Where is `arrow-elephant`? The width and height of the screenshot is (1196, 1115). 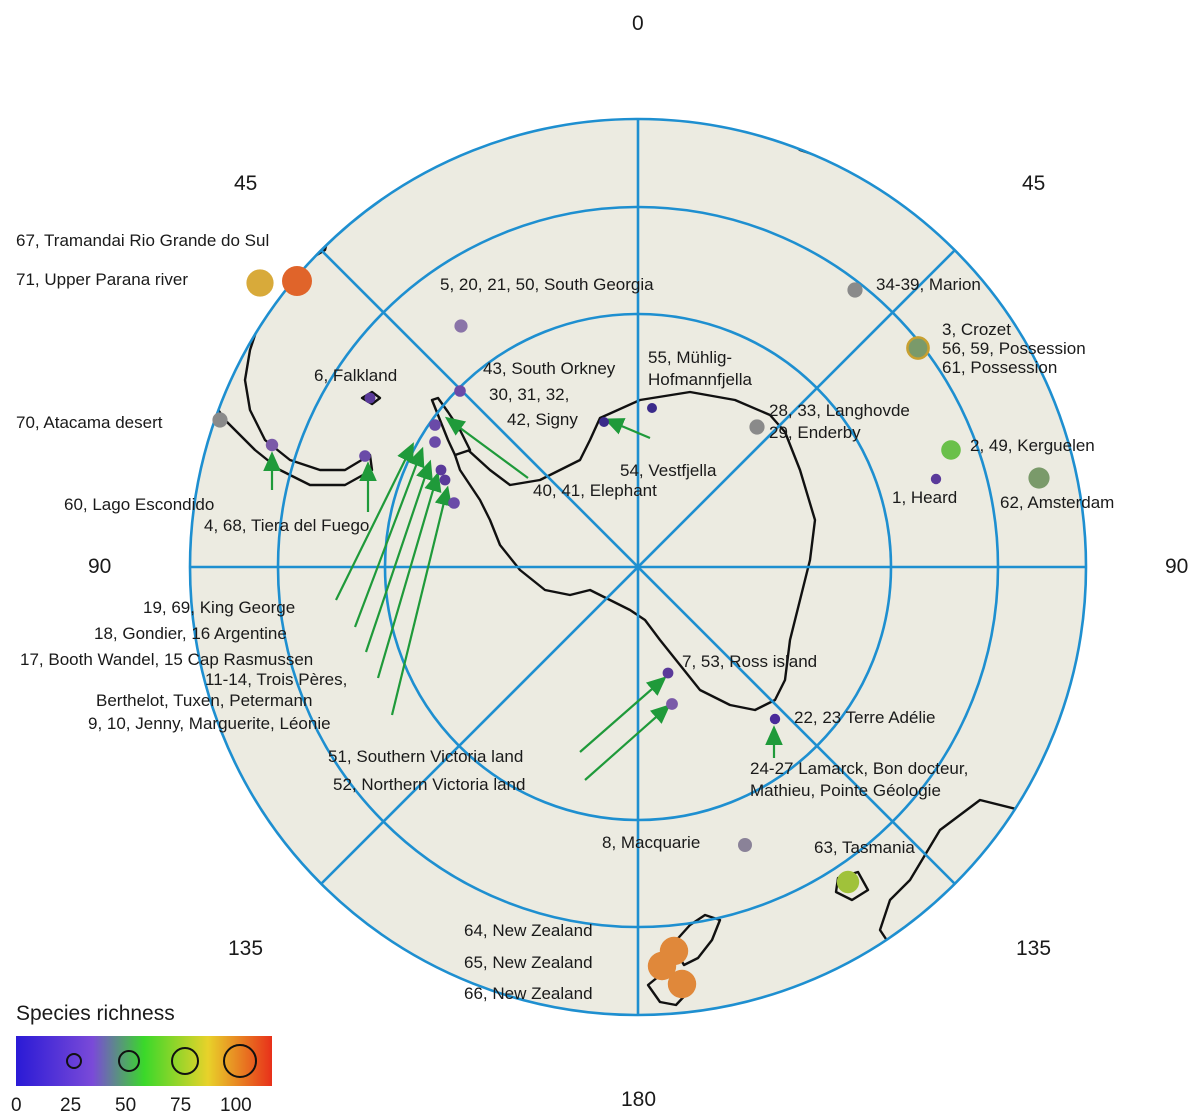 arrow-elephant is located at coordinates (486, 447).